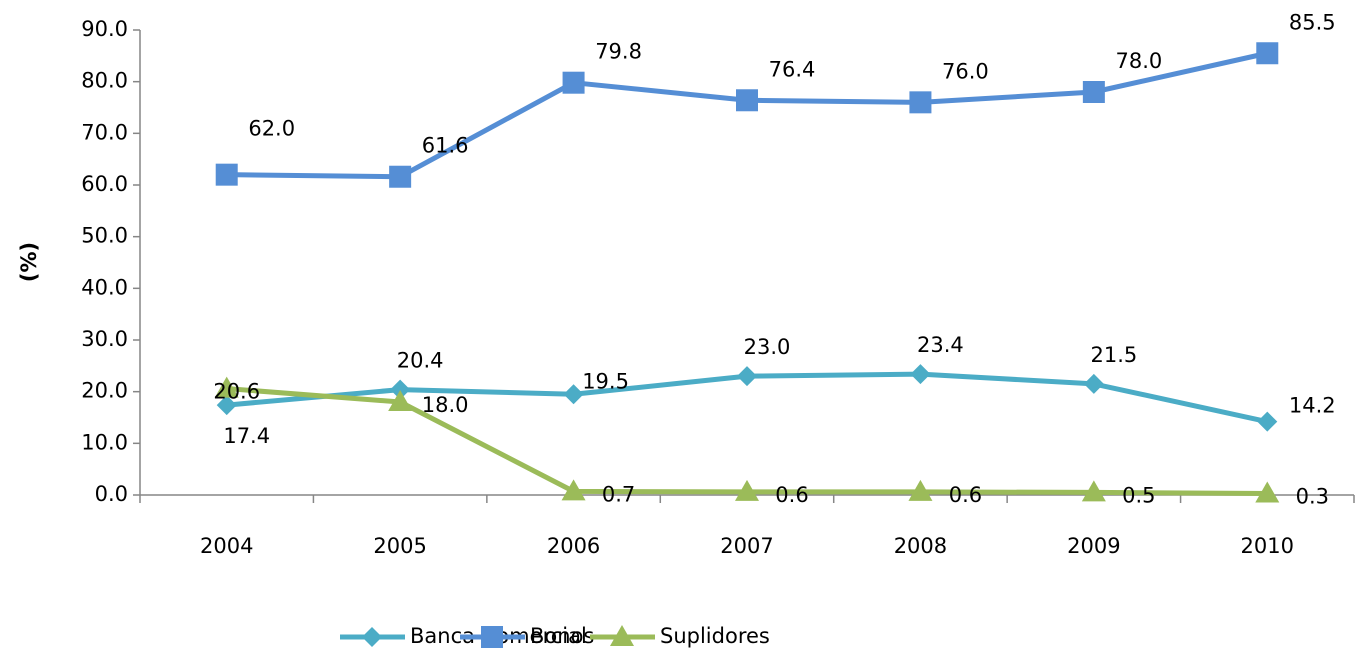  I want to click on data-label: 78.0, so click(1138, 61).